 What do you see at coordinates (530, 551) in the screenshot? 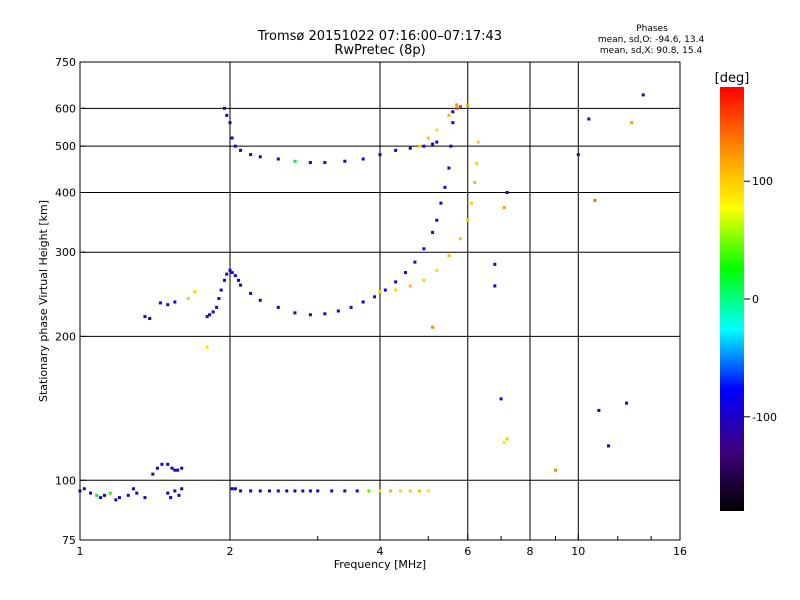
I see `x-tick-label: 8` at bounding box center [530, 551].